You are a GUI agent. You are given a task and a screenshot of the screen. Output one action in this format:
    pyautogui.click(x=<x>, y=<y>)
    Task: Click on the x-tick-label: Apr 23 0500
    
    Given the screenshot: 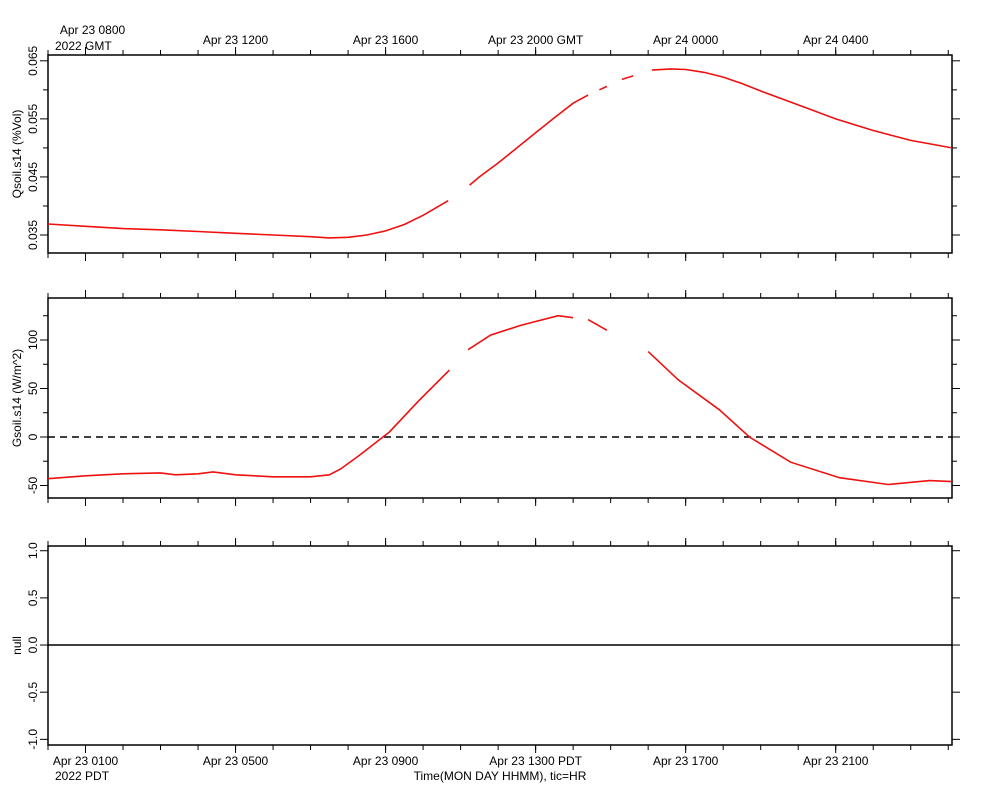 What is the action you would take?
    pyautogui.click(x=236, y=761)
    